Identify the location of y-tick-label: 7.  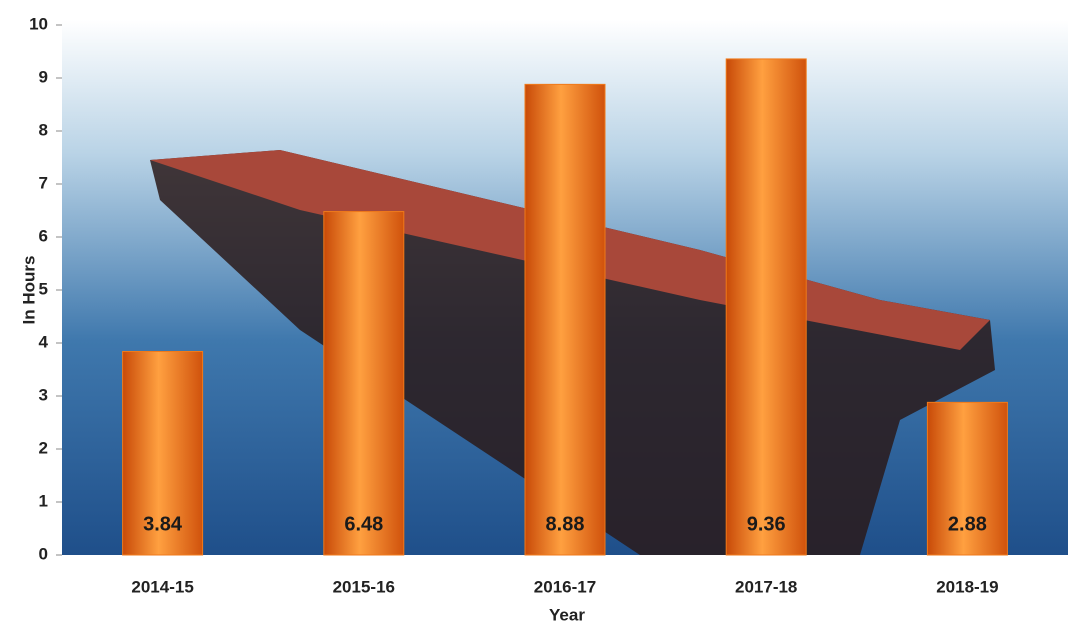
(43, 182).